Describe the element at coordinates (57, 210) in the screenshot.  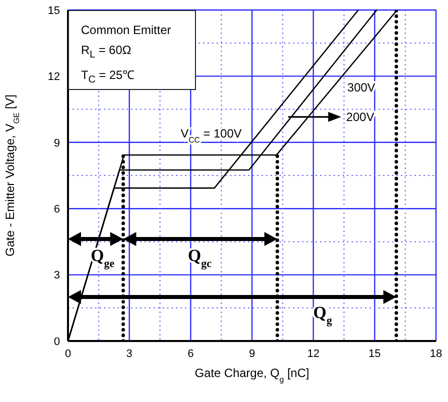
I see `y-tick-label: 6` at that location.